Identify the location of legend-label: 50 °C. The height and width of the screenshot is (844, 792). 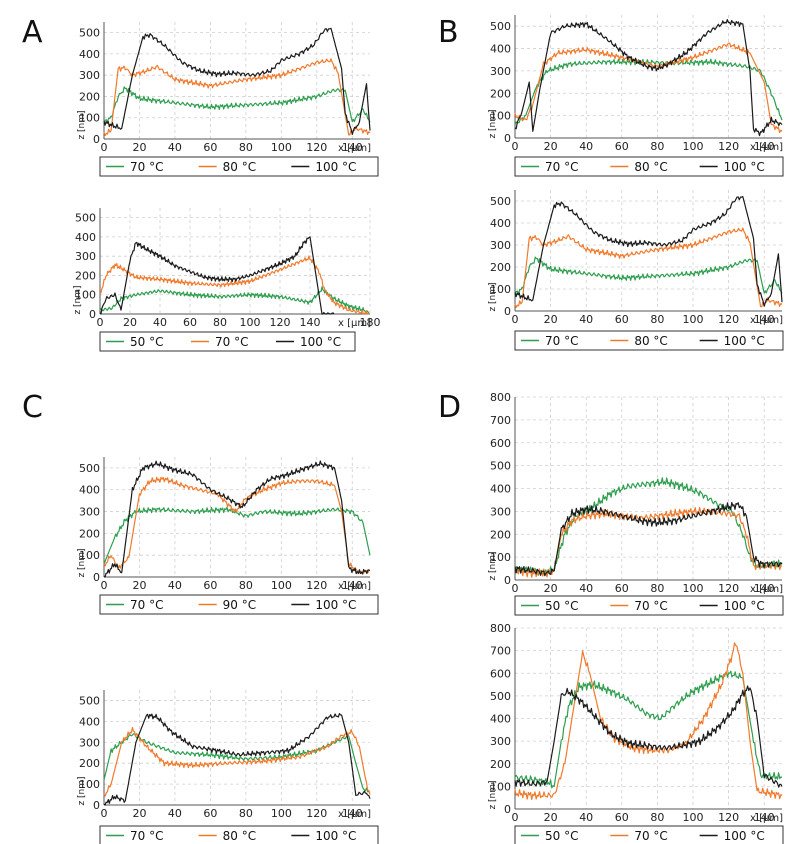
(146, 342).